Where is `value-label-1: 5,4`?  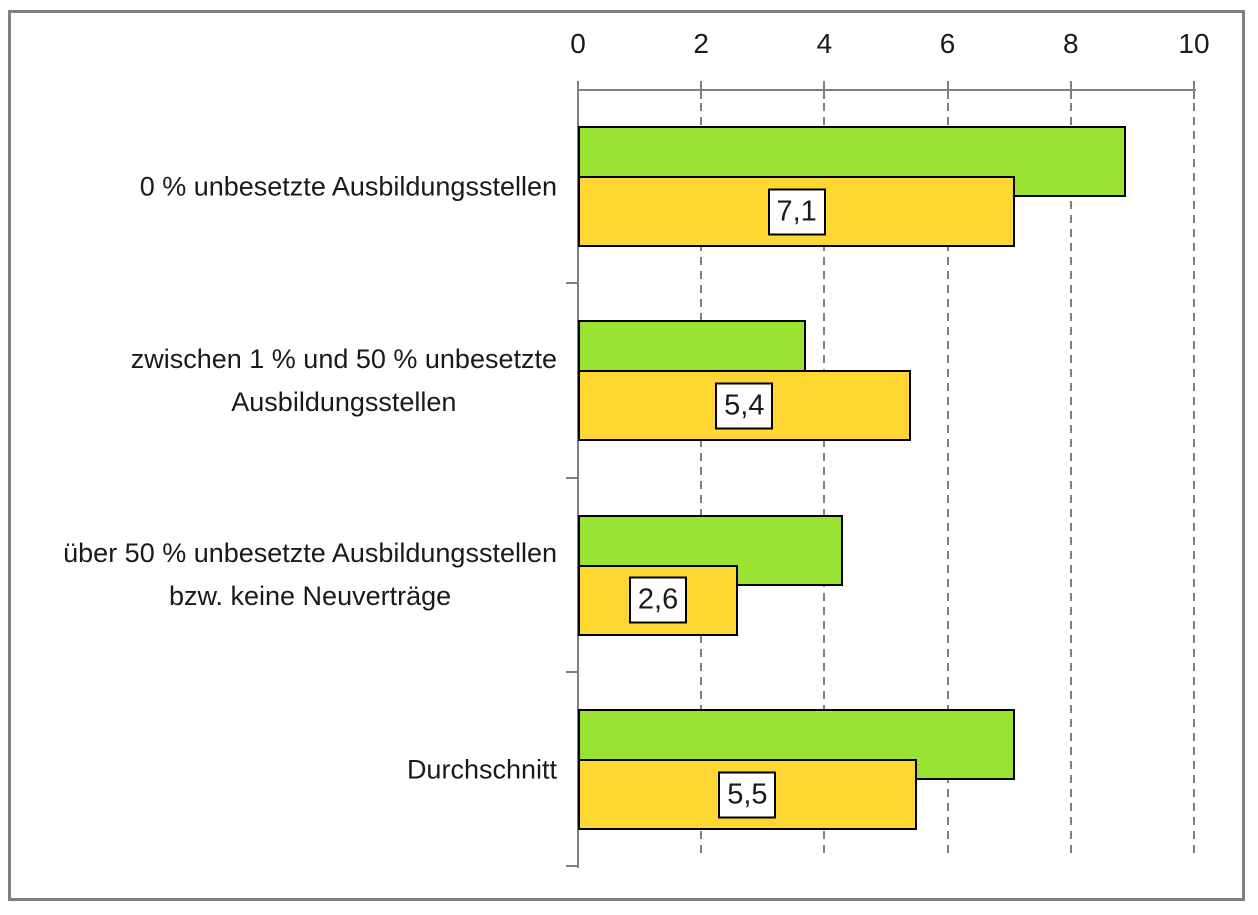
value-label-1: 5,4 is located at coordinates (744, 406).